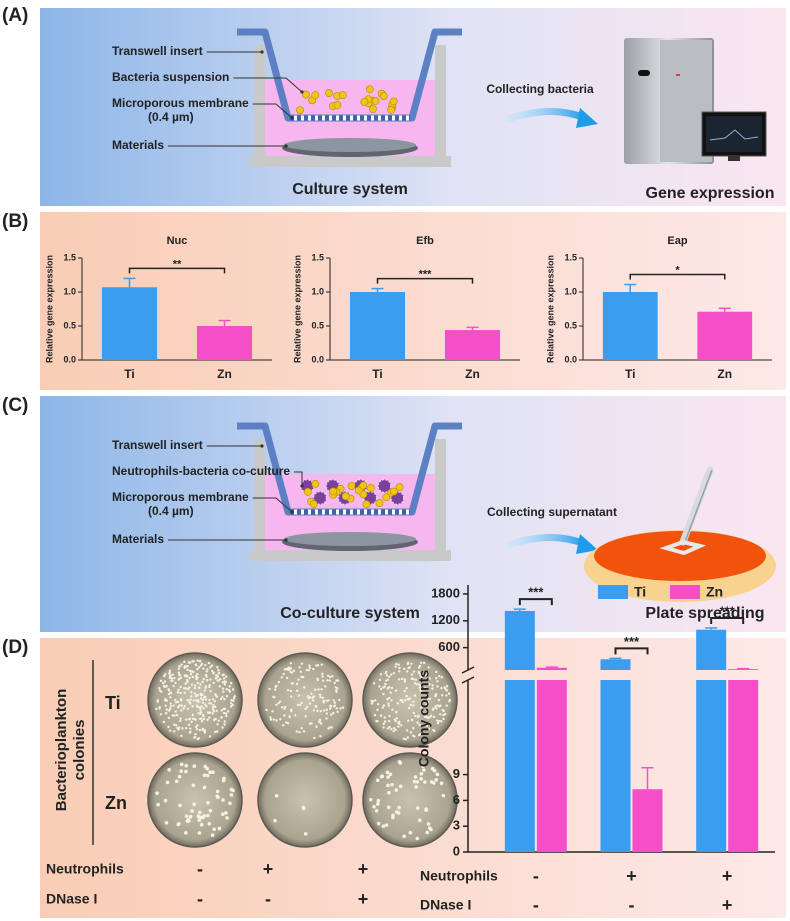 The width and height of the screenshot is (790, 921). Describe the element at coordinates (426, 275) in the screenshot. I see `significance: ***` at that location.